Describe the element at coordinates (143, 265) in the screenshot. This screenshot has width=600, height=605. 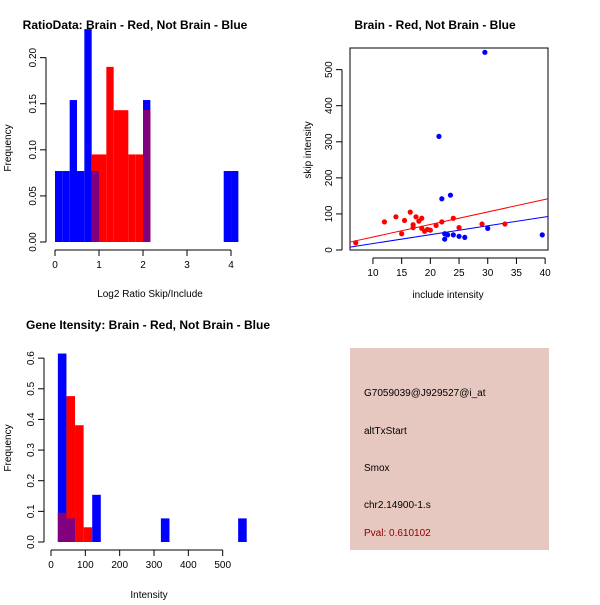
I see `ratio-hist-x-tick-label: 2` at that location.